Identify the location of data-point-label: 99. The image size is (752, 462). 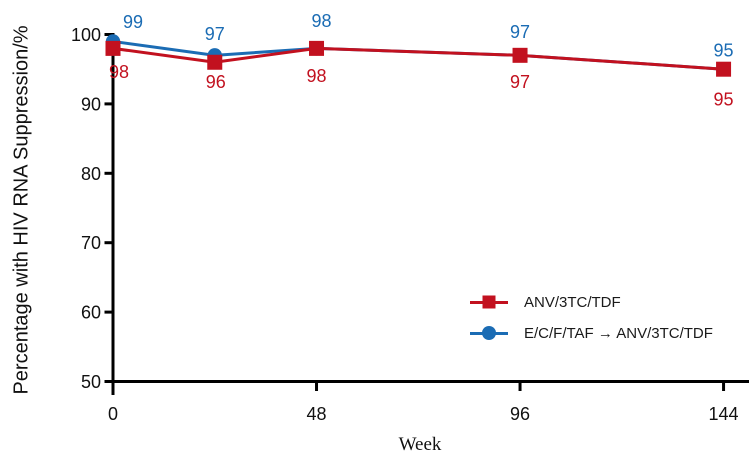
(133, 22).